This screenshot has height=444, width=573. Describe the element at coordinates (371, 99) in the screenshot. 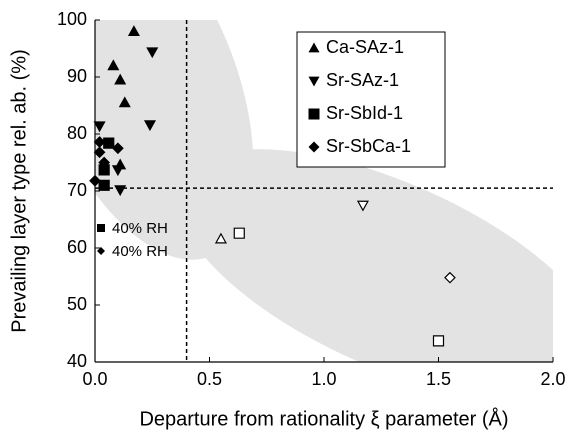

I see `legend-box` at that location.